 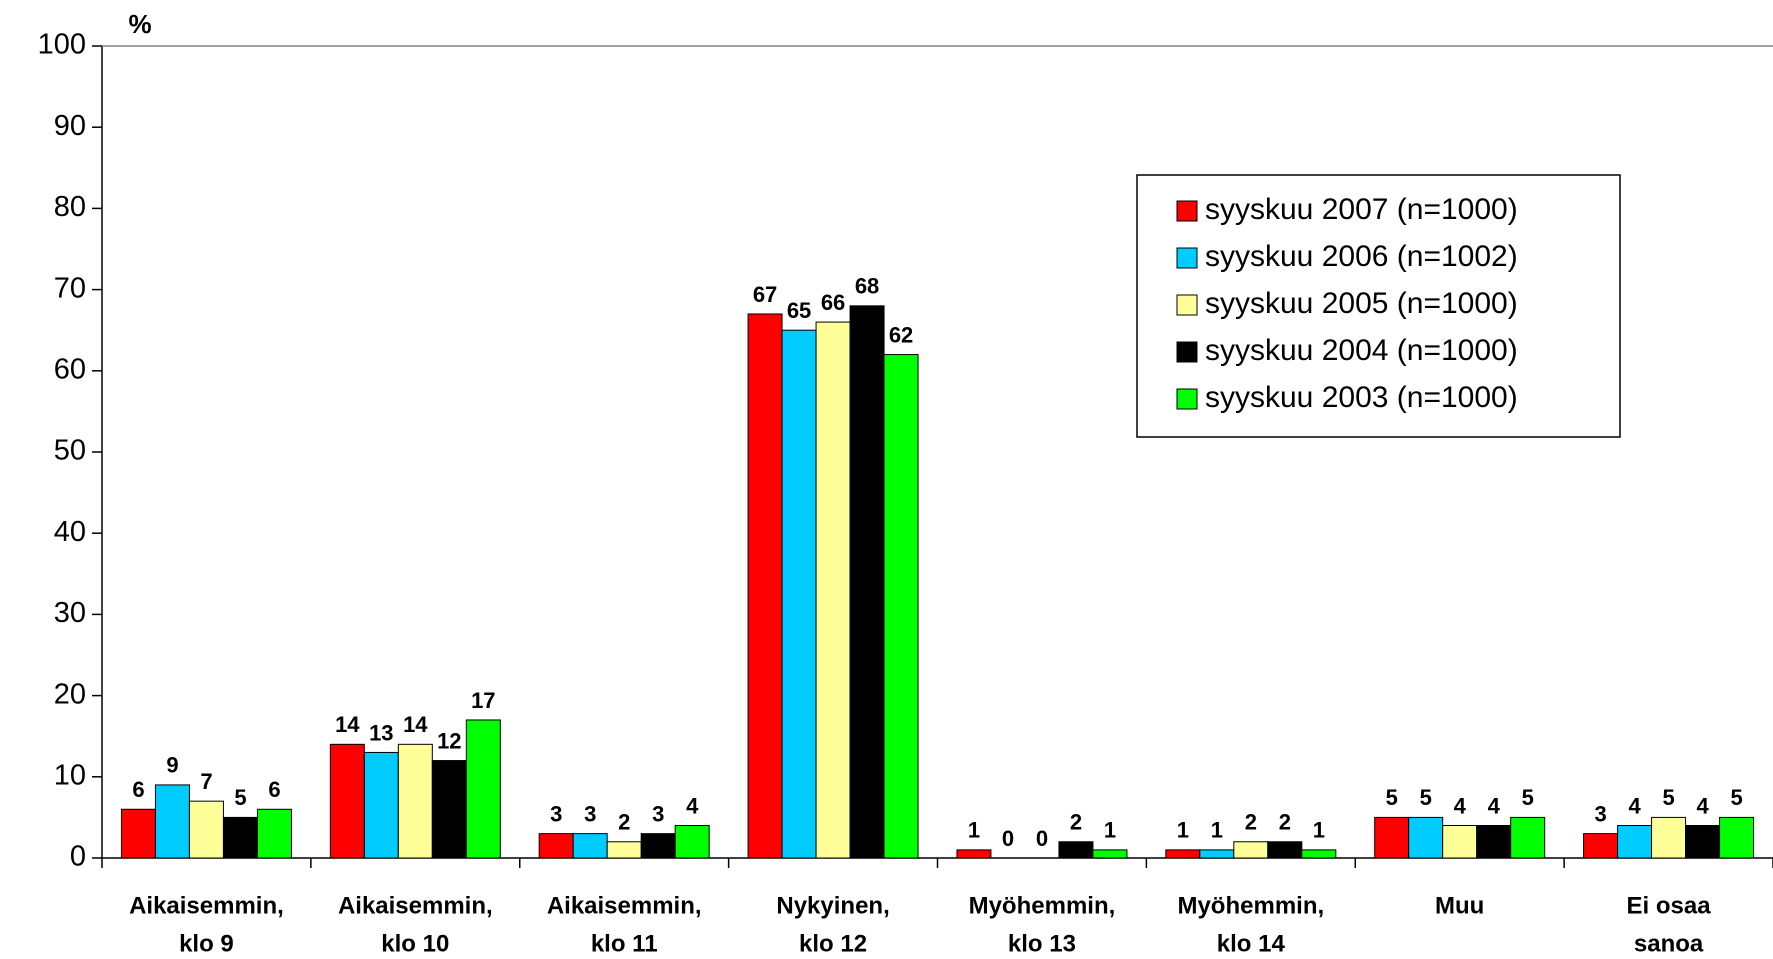 What do you see at coordinates (1669, 943) in the screenshot?
I see `x-tick-label: sanoa` at bounding box center [1669, 943].